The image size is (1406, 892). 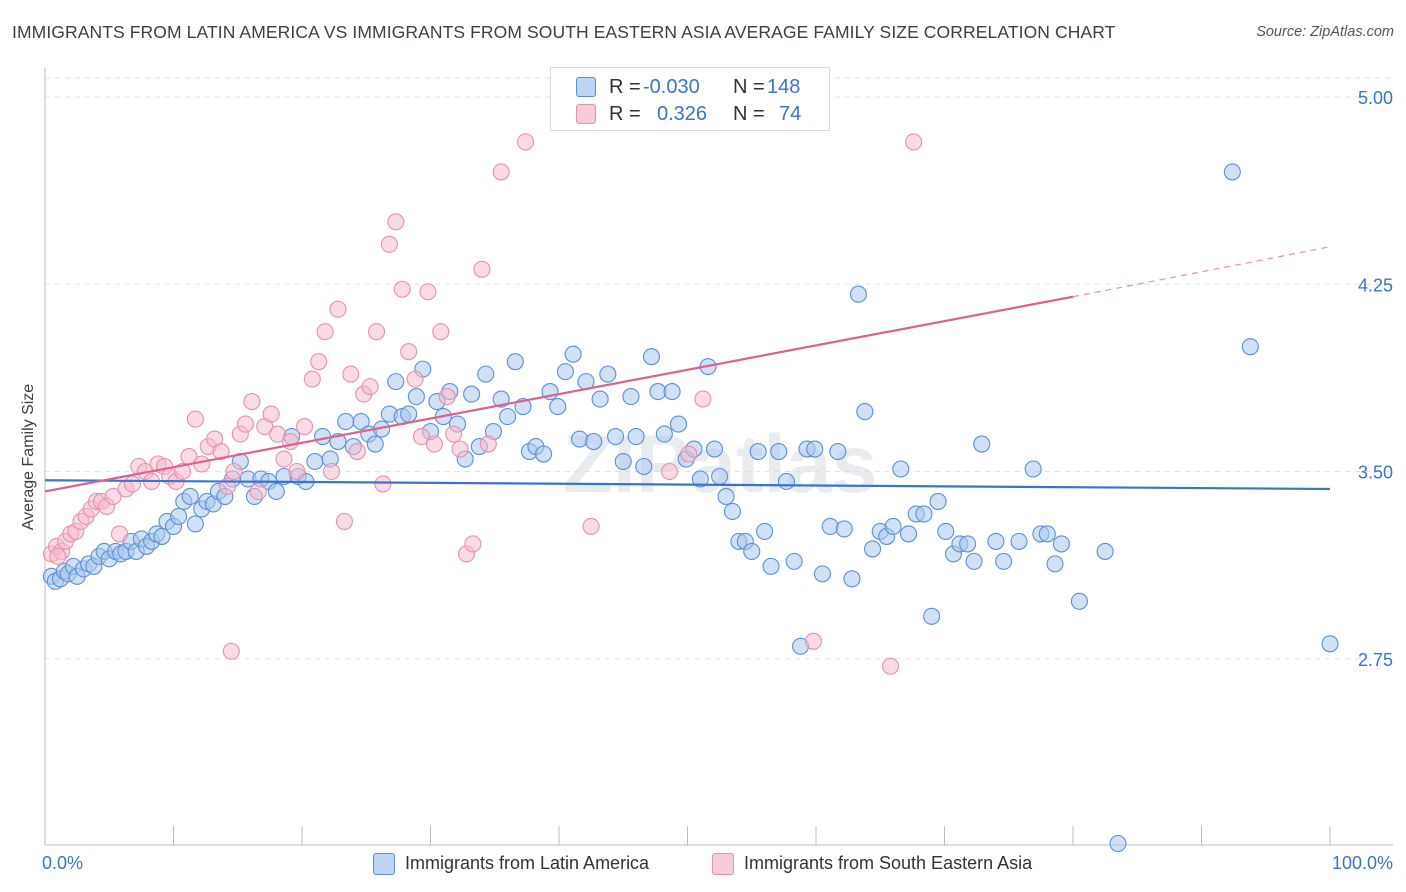 I want to click on n-label: N =, so click(x=749, y=87).